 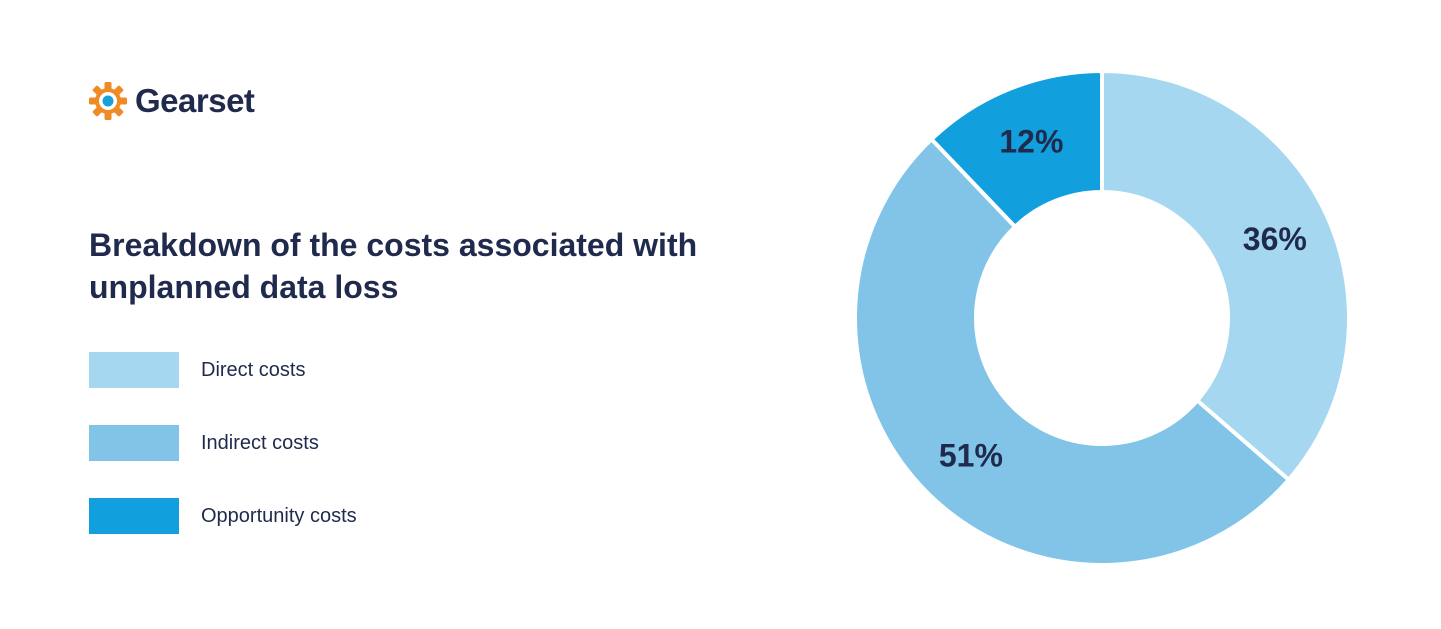 I want to click on donut-slice-opportunity-costs, so click(x=1016, y=149).